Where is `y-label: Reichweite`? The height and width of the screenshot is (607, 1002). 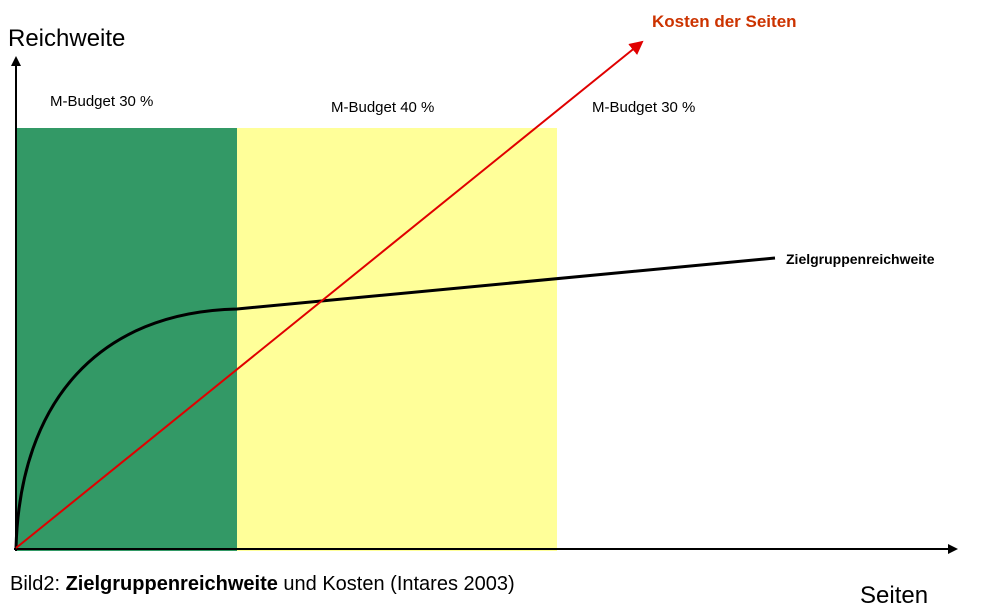
y-label: Reichweite is located at coordinates (66, 38).